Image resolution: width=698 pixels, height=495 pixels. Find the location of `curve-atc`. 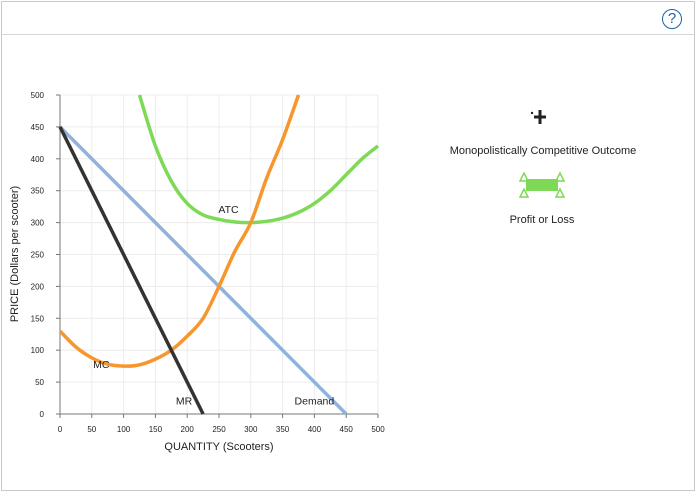

curve-atc is located at coordinates (258, 159).